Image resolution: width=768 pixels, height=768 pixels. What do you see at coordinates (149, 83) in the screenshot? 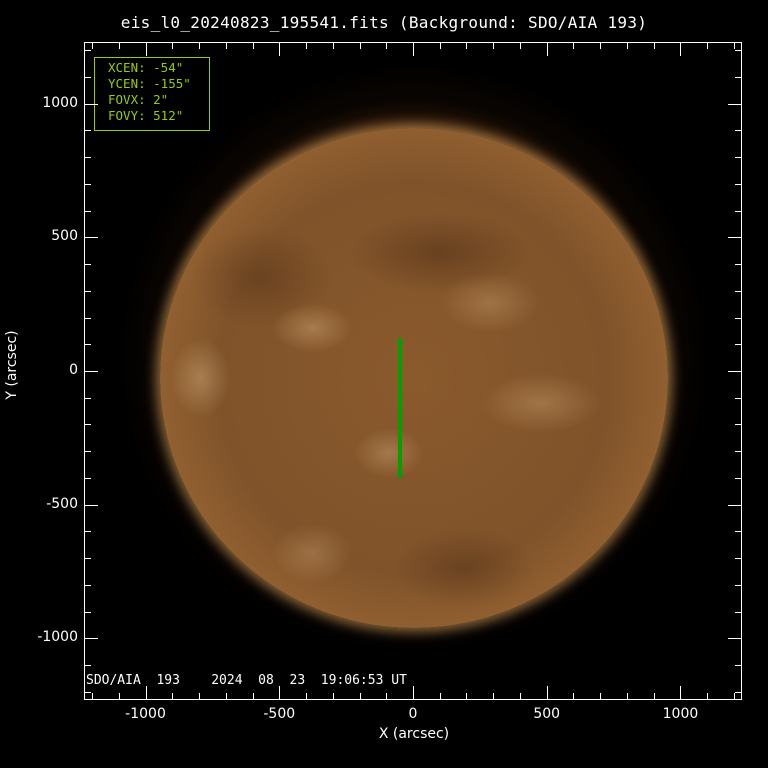
I see `ycen-text: YCEN: -155"` at bounding box center [149, 83].